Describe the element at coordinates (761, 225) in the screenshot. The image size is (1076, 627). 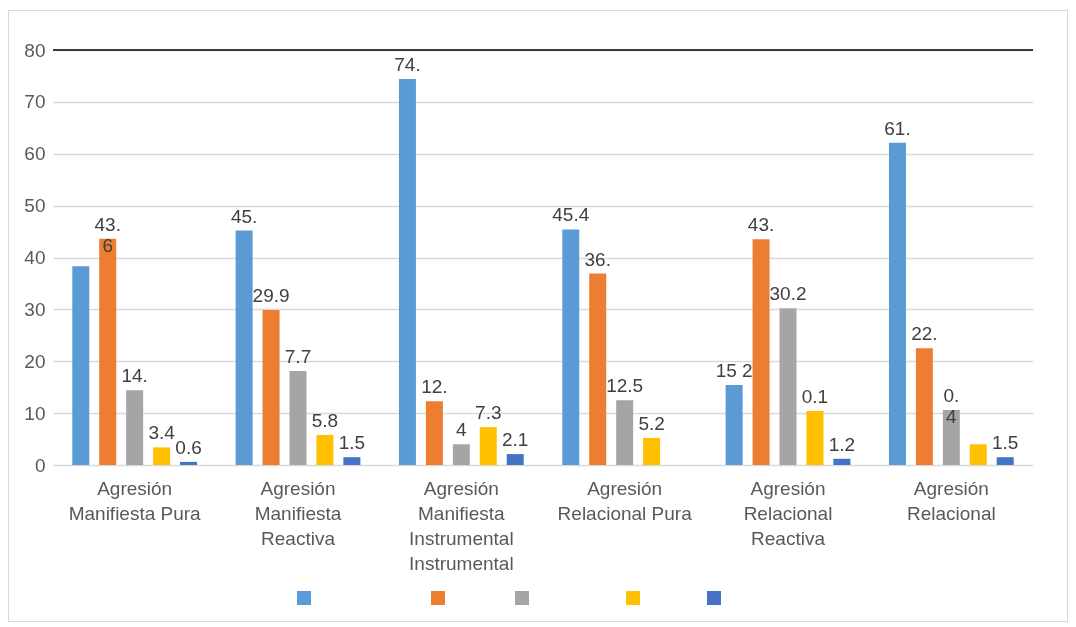
I see `data-label: 43.` at that location.